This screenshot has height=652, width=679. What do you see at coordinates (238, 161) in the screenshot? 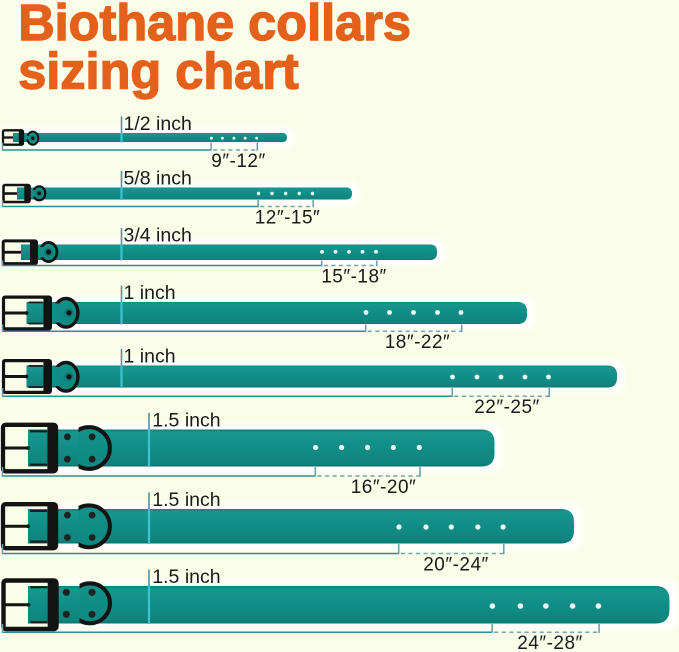
I see `svg-text: 9″-12″` at bounding box center [238, 161].